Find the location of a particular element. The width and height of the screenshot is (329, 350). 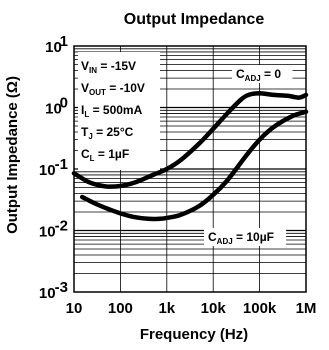

y-tick-exponent: -1 is located at coordinates (61, 164).